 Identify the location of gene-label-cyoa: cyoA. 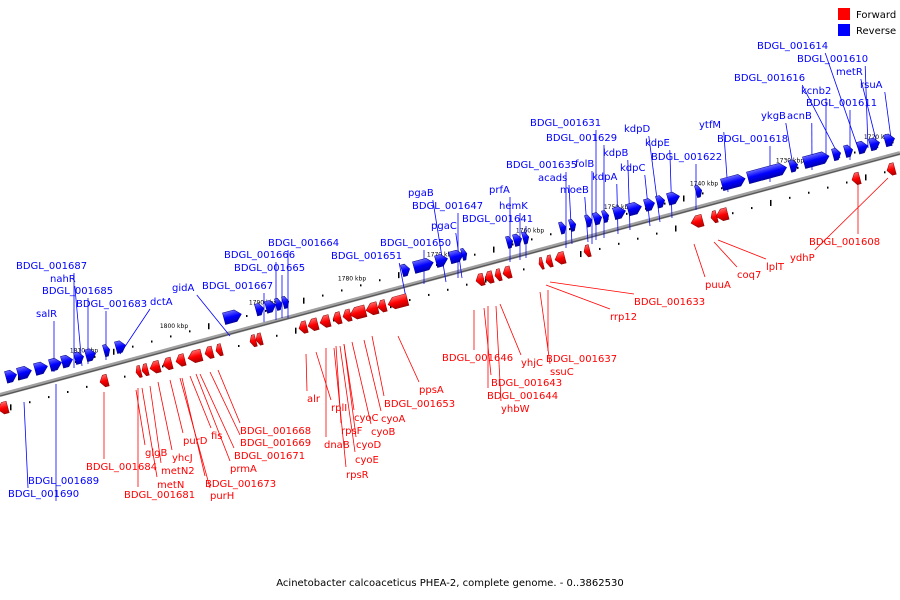
(393, 419).